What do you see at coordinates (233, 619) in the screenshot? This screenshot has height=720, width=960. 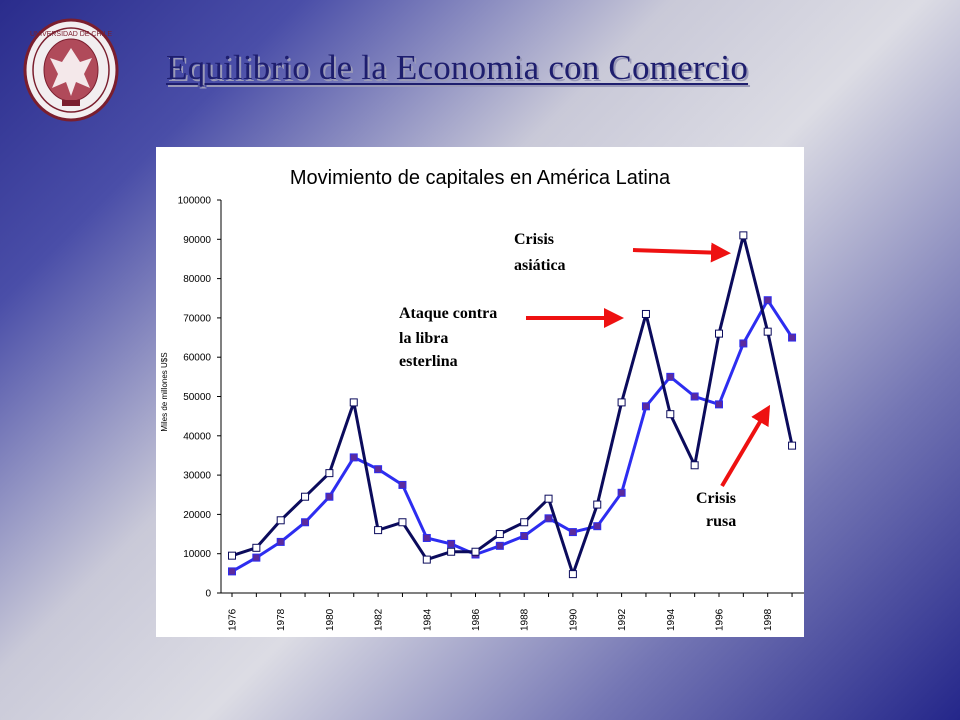 I see `x-tick-label: 1976` at bounding box center [233, 619].